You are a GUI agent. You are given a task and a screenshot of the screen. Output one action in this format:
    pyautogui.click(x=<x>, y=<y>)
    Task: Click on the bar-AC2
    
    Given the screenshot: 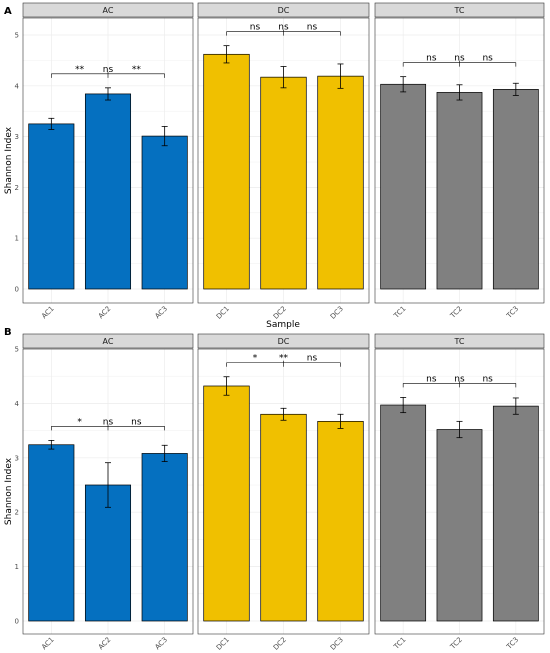 What is the action you would take?
    pyautogui.click(x=108, y=191)
    